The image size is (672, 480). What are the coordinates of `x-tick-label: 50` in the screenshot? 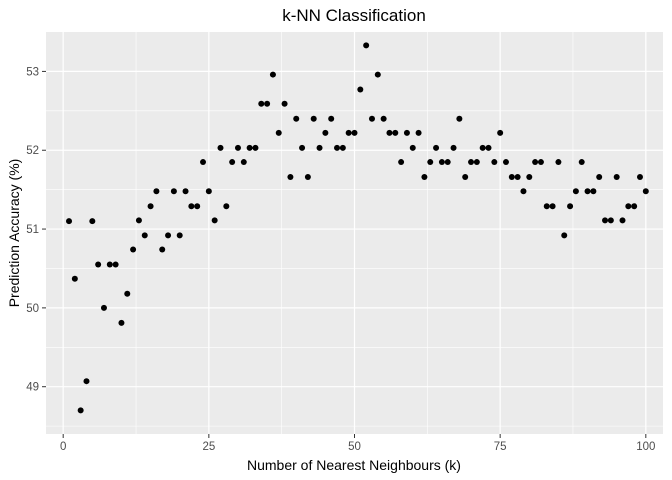 It's located at (354, 447).